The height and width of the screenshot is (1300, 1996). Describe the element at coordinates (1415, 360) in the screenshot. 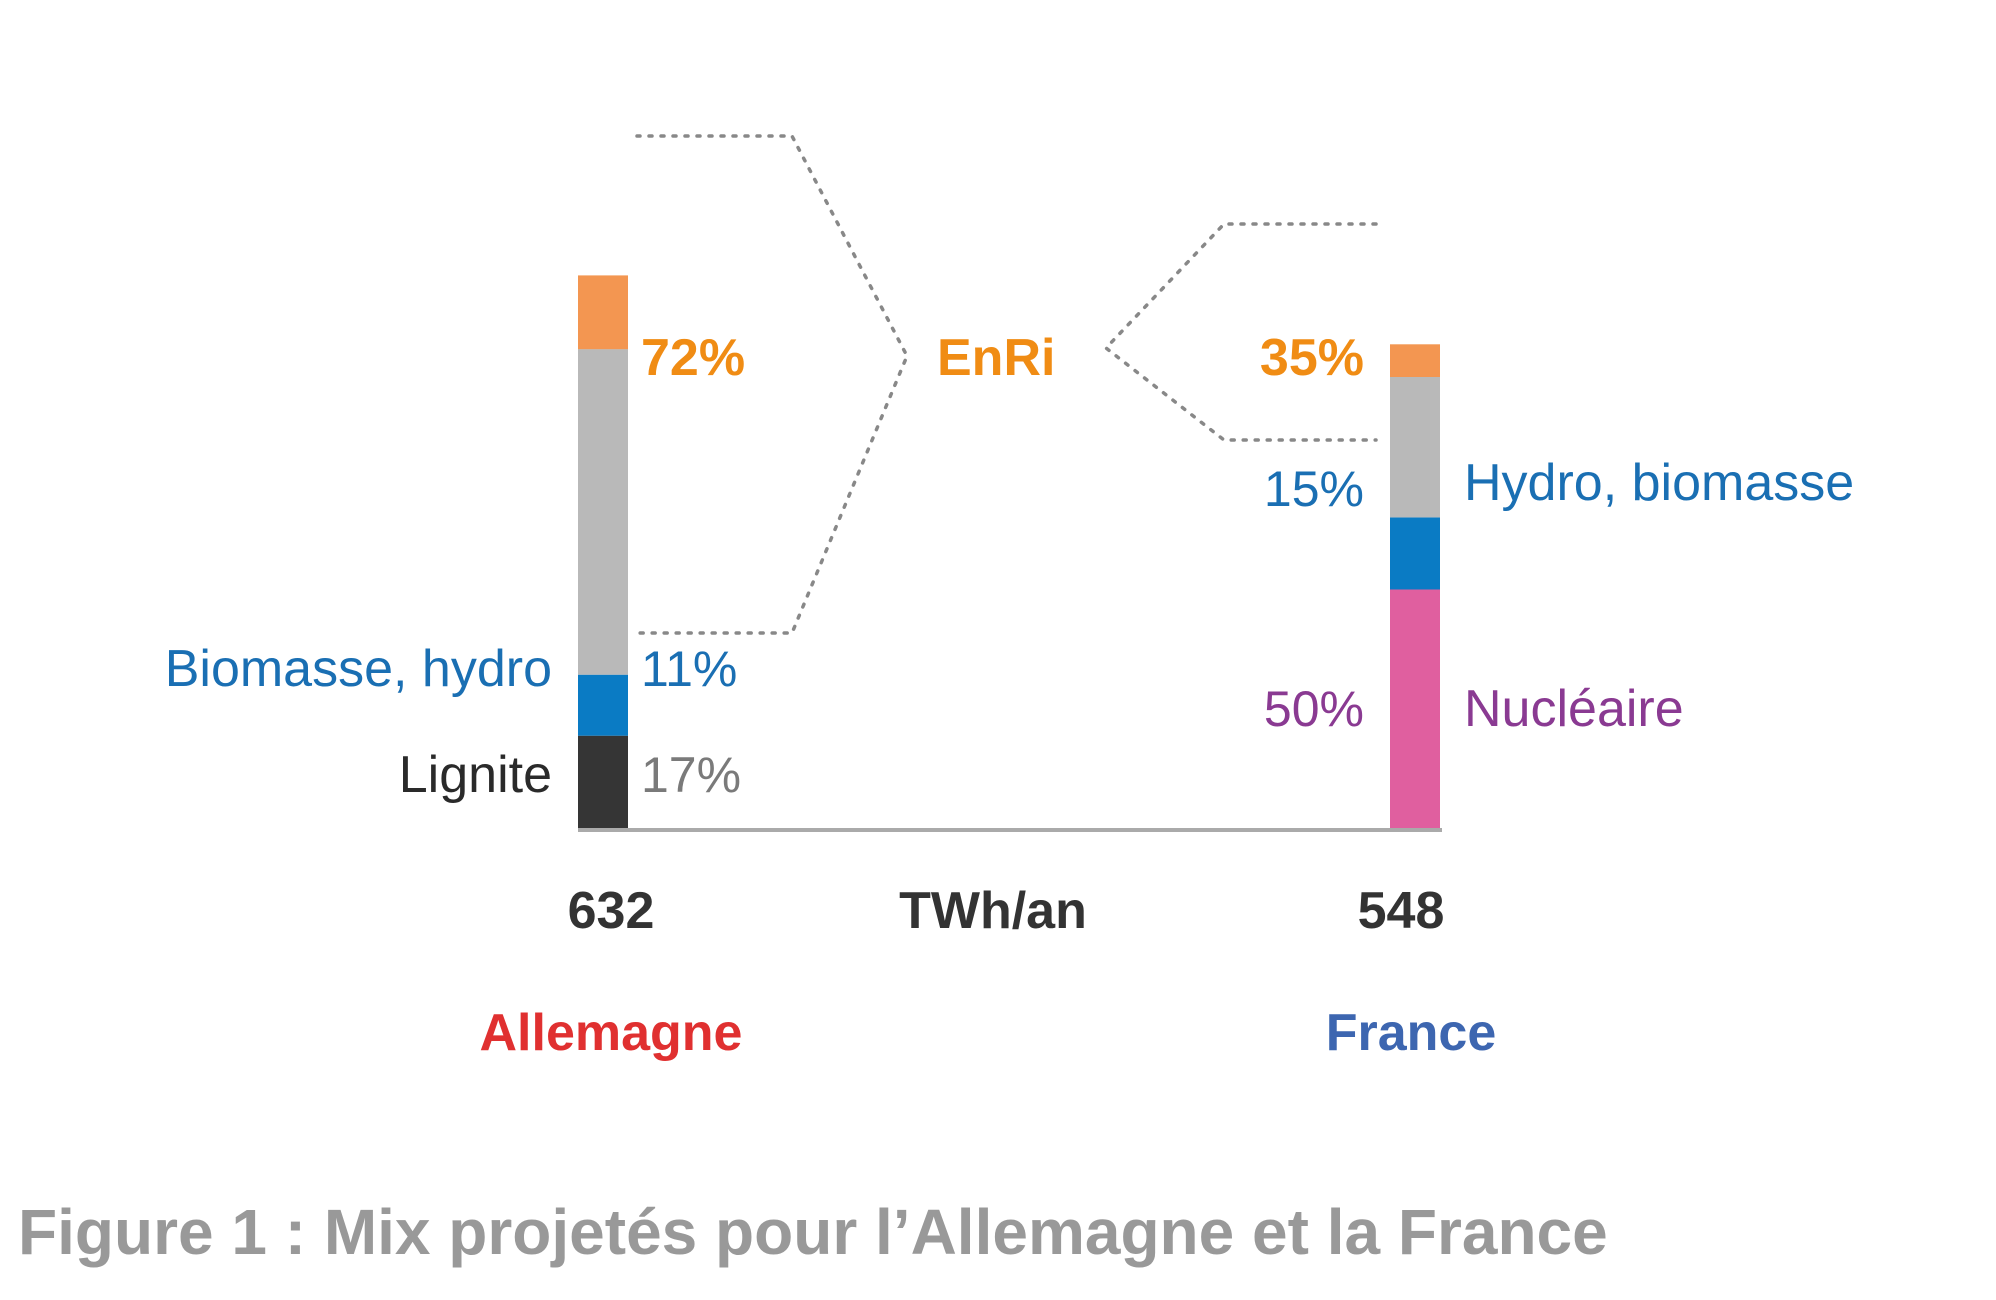

I see `bar-france-enri-orange` at that location.